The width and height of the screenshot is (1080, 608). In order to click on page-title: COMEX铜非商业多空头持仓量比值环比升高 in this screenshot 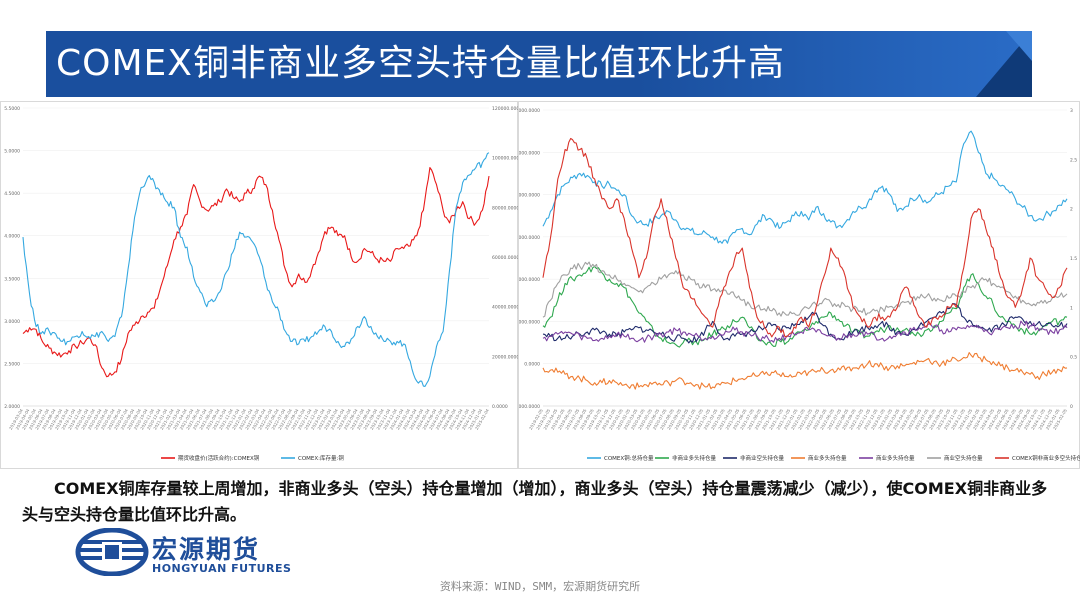, I will do `click(420, 63)`.